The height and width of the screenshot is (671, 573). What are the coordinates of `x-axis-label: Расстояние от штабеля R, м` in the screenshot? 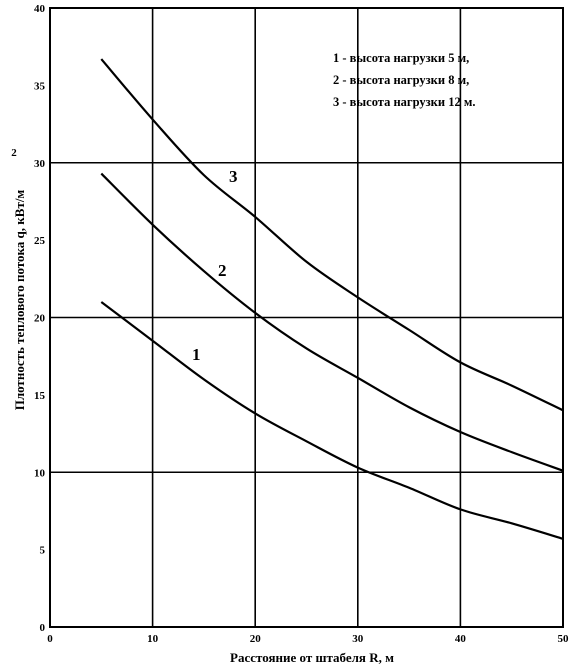 It's located at (312, 657).